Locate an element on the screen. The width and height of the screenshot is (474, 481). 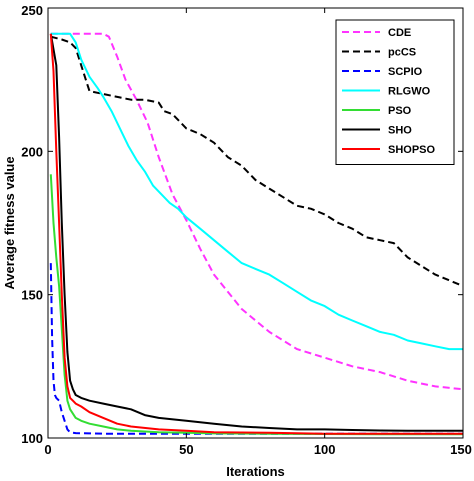
legend: CDE pcCS SCPIO RLGWO PSO SHO SHOPSO is located at coordinates (395, 92).